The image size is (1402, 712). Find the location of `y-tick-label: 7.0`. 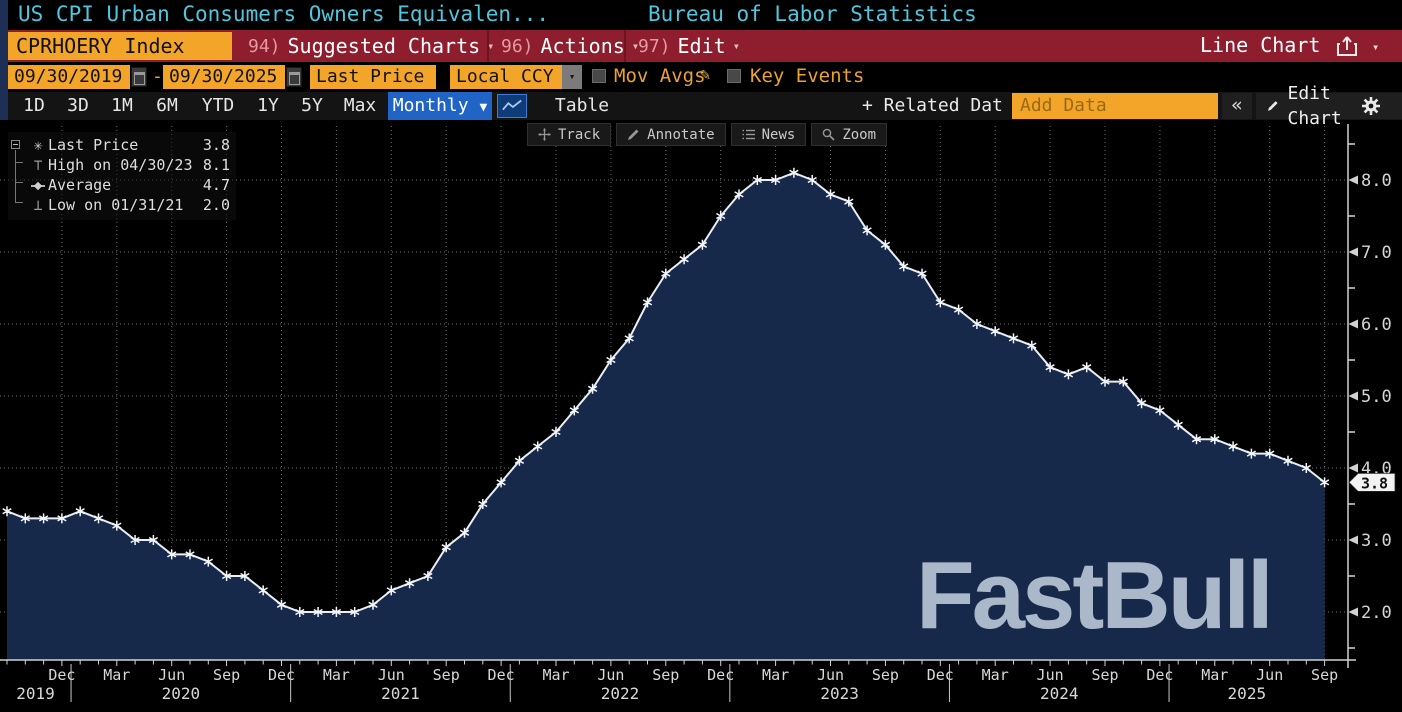

y-tick-label: 7.0 is located at coordinates (1376, 253).